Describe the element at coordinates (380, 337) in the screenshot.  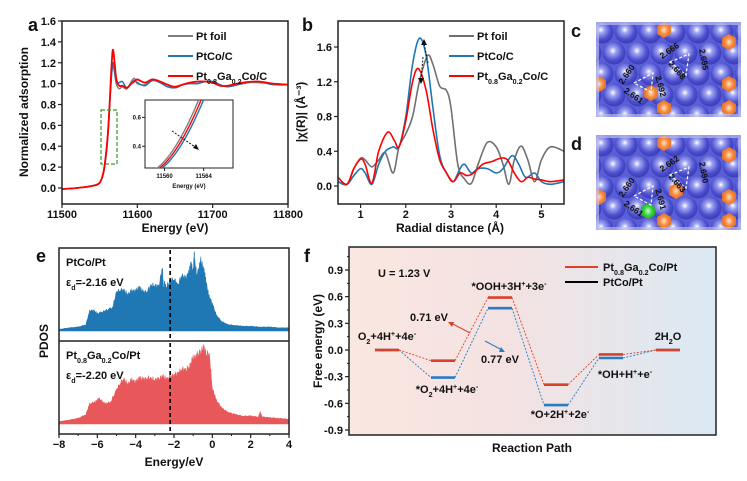
I see `text-part: +4H` at that location.